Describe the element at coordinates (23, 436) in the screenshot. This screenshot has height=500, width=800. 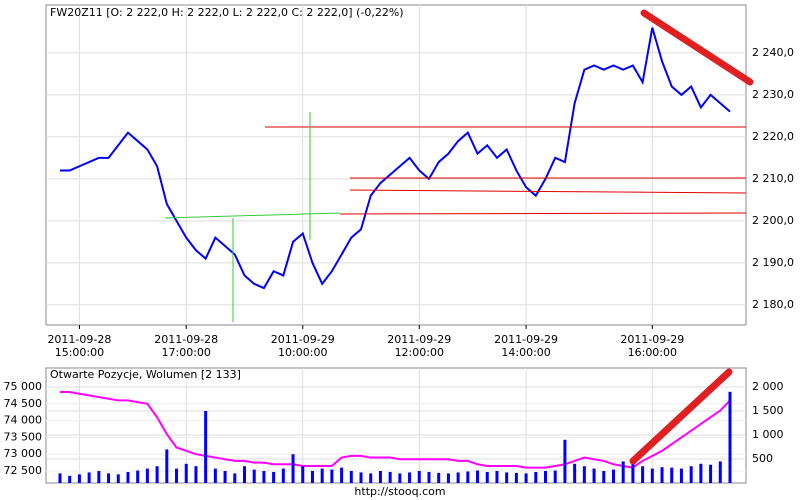
I see `y-tick-label: 73 500` at that location.